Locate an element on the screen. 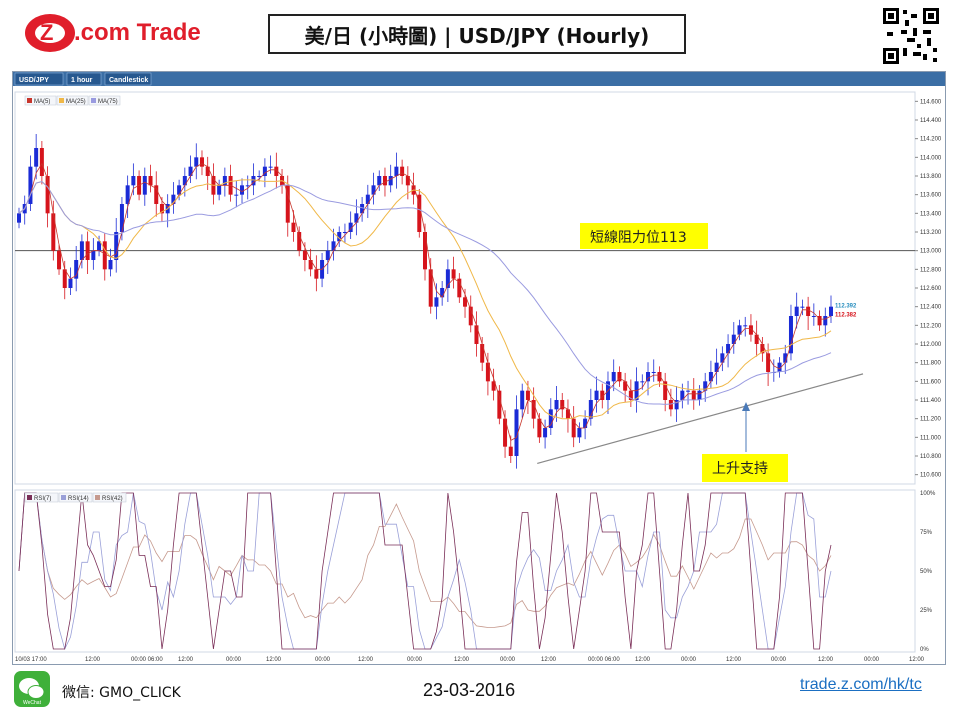 This screenshot has width=953, height=712. y-tick-label: 111.200 is located at coordinates (930, 420).